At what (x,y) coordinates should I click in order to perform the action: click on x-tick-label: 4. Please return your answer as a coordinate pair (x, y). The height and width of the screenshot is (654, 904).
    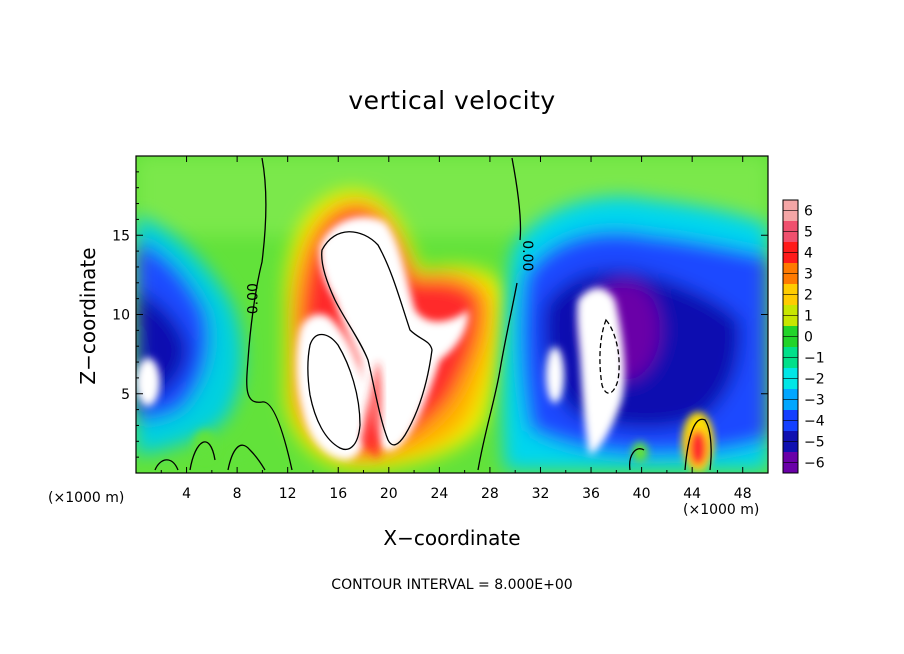
    Looking at the image, I should click on (186, 494).